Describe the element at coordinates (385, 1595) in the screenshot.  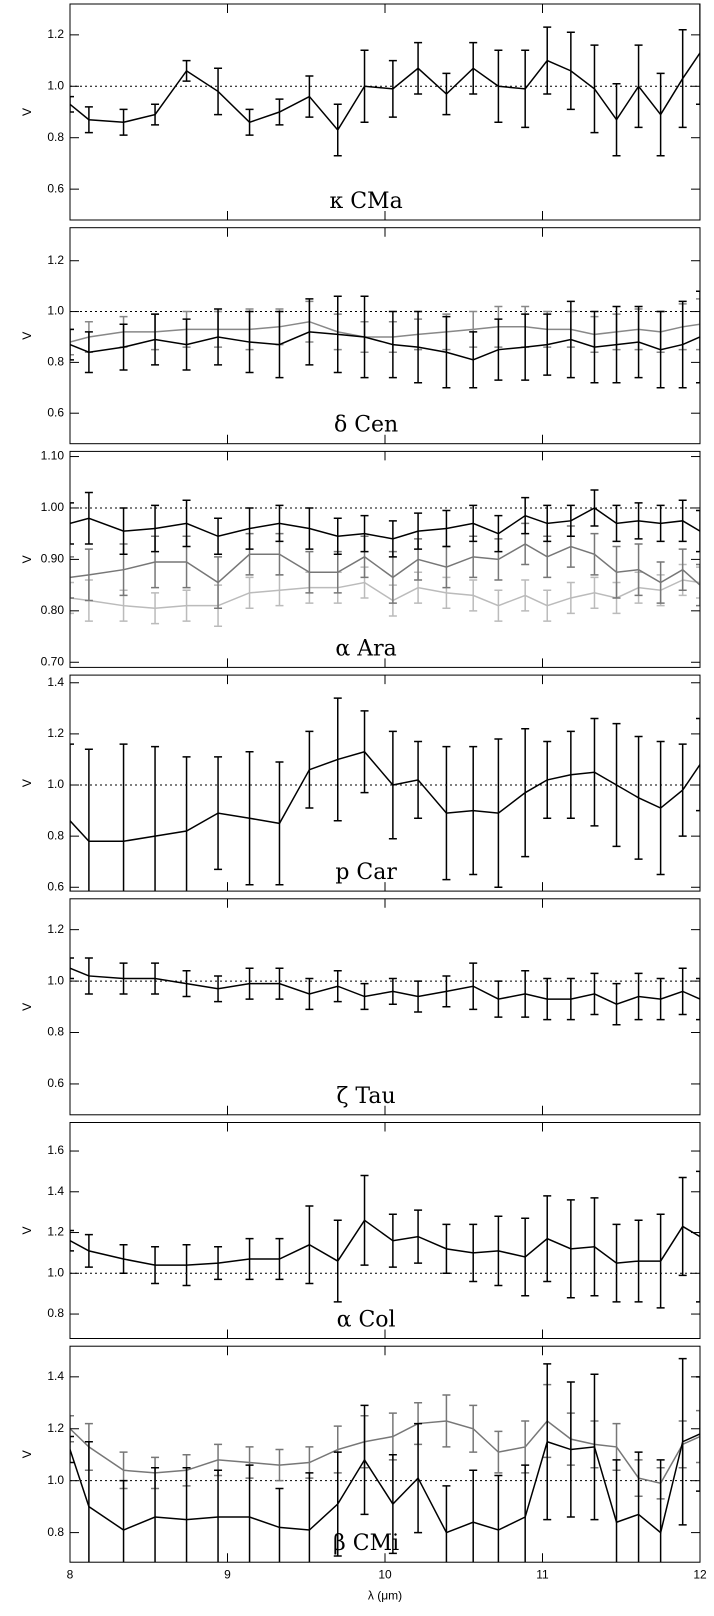
I see `x-axis-label: λ (μm)` at that location.